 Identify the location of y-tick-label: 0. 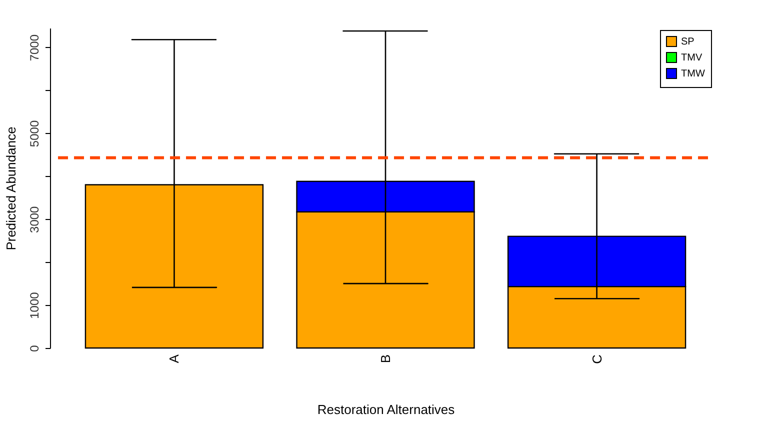
(35, 348).